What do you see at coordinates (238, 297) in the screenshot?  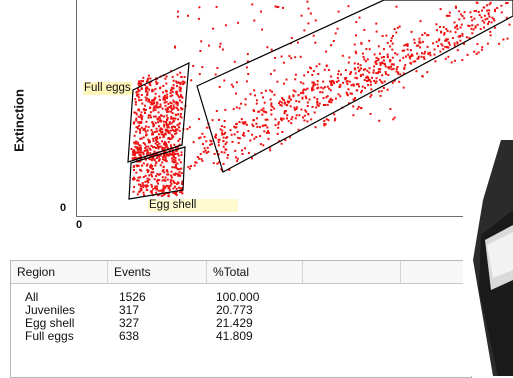 I see `cell-pct-total: 100.000` at bounding box center [238, 297].